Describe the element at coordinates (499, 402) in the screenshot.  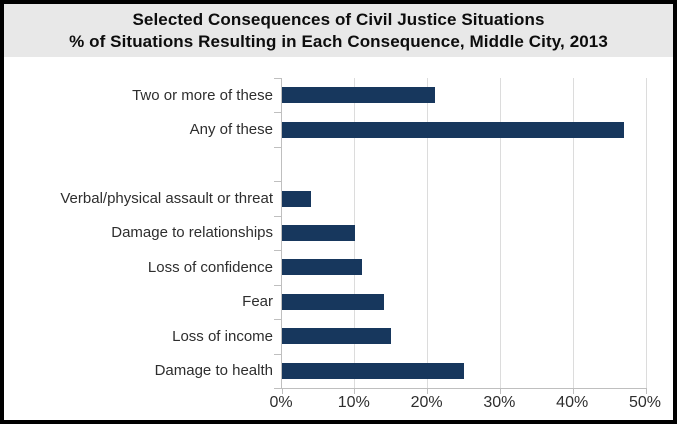
I see `x-axis-label: 30%` at that location.